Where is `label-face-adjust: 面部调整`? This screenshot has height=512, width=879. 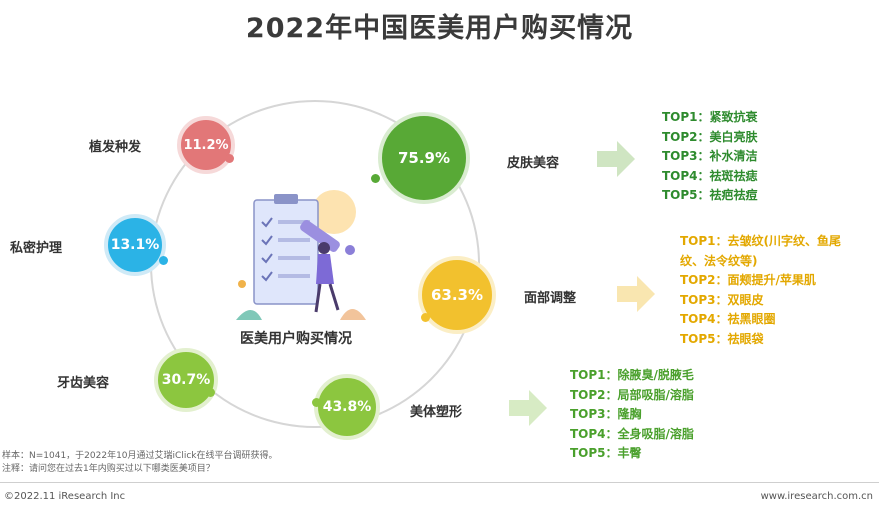 label-face-adjust: 面部调整 is located at coordinates (550, 298).